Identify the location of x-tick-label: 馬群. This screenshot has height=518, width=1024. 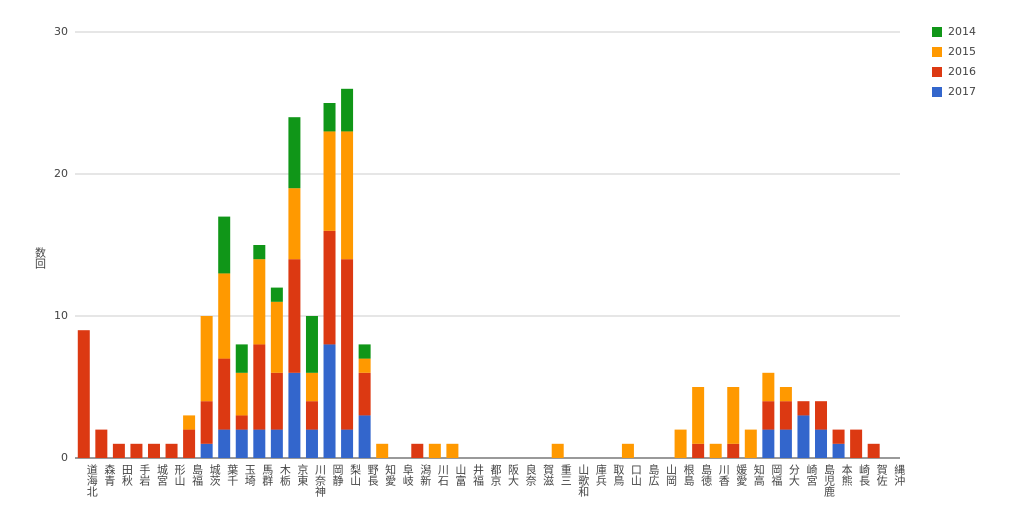
(267, 475).